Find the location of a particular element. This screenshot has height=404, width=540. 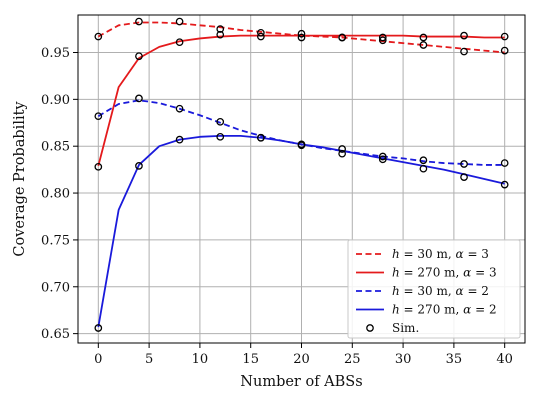

y-tick-label: 0.90 is located at coordinates (55, 100).